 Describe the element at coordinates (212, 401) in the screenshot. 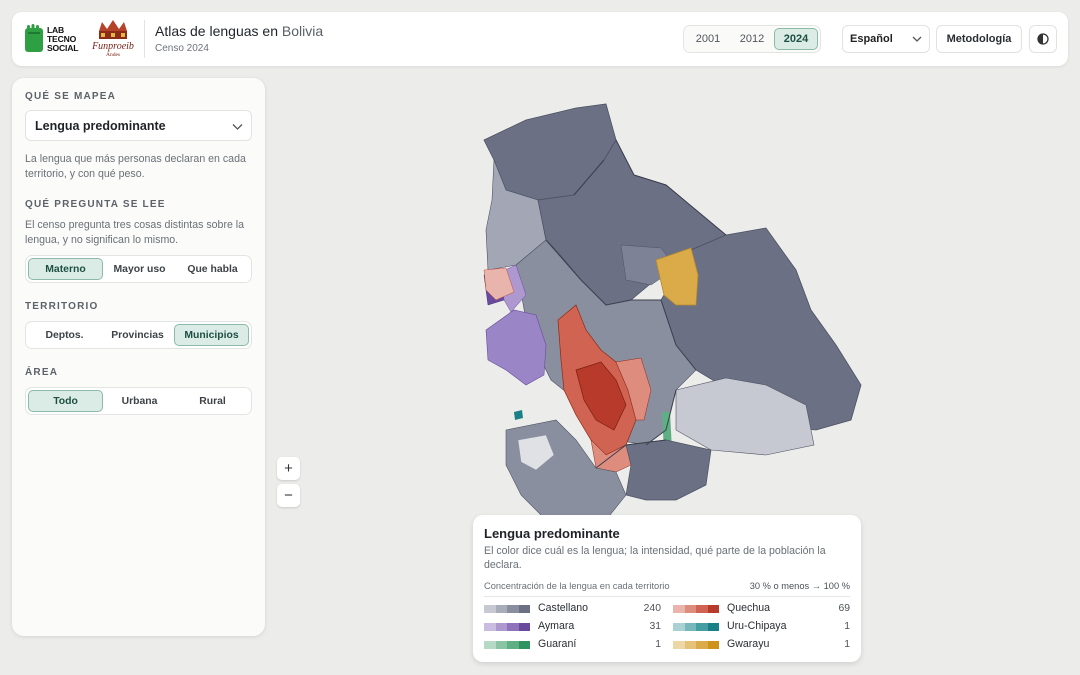

I see `option-rural: Rural` at that location.